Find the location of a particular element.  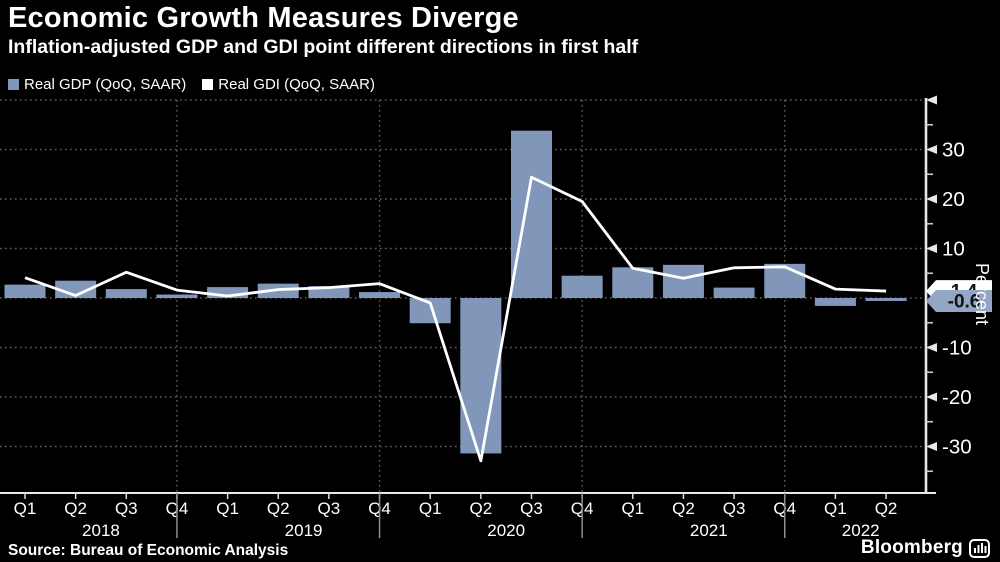

y-axis-title: Percent is located at coordinates (982, 294).